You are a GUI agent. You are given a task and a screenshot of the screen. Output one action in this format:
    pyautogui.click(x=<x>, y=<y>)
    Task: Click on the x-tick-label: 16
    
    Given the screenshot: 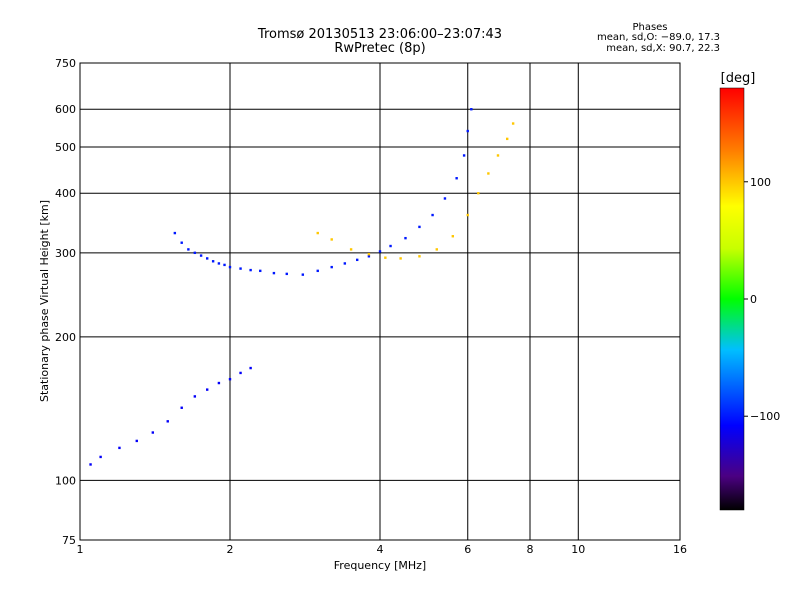 What is the action you would take?
    pyautogui.click(x=680, y=549)
    